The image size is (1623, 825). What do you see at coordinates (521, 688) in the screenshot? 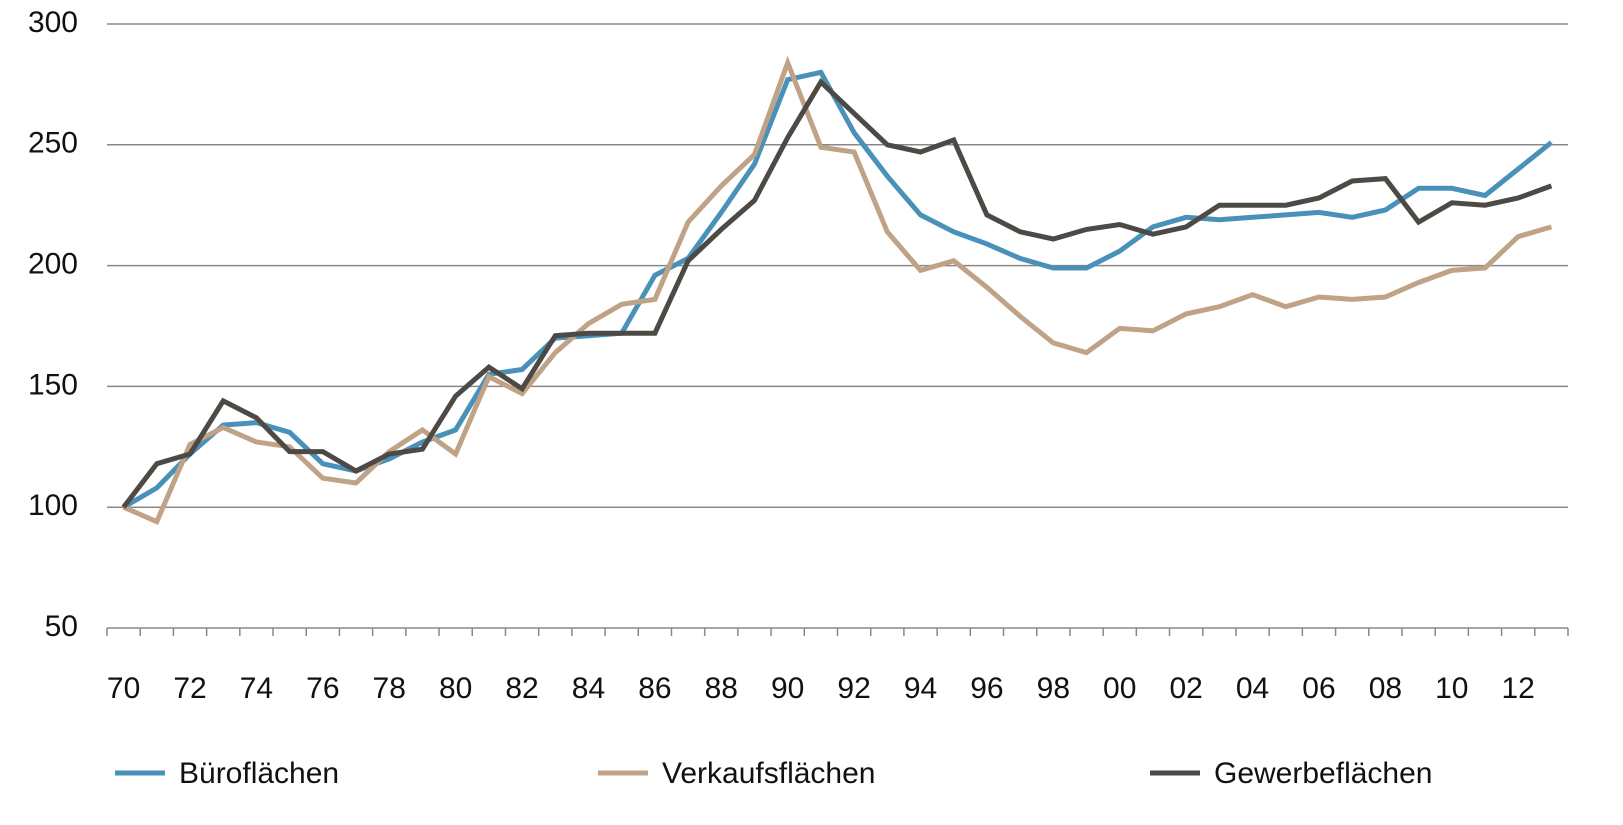
I see `x-tick-label: 82` at bounding box center [521, 688].